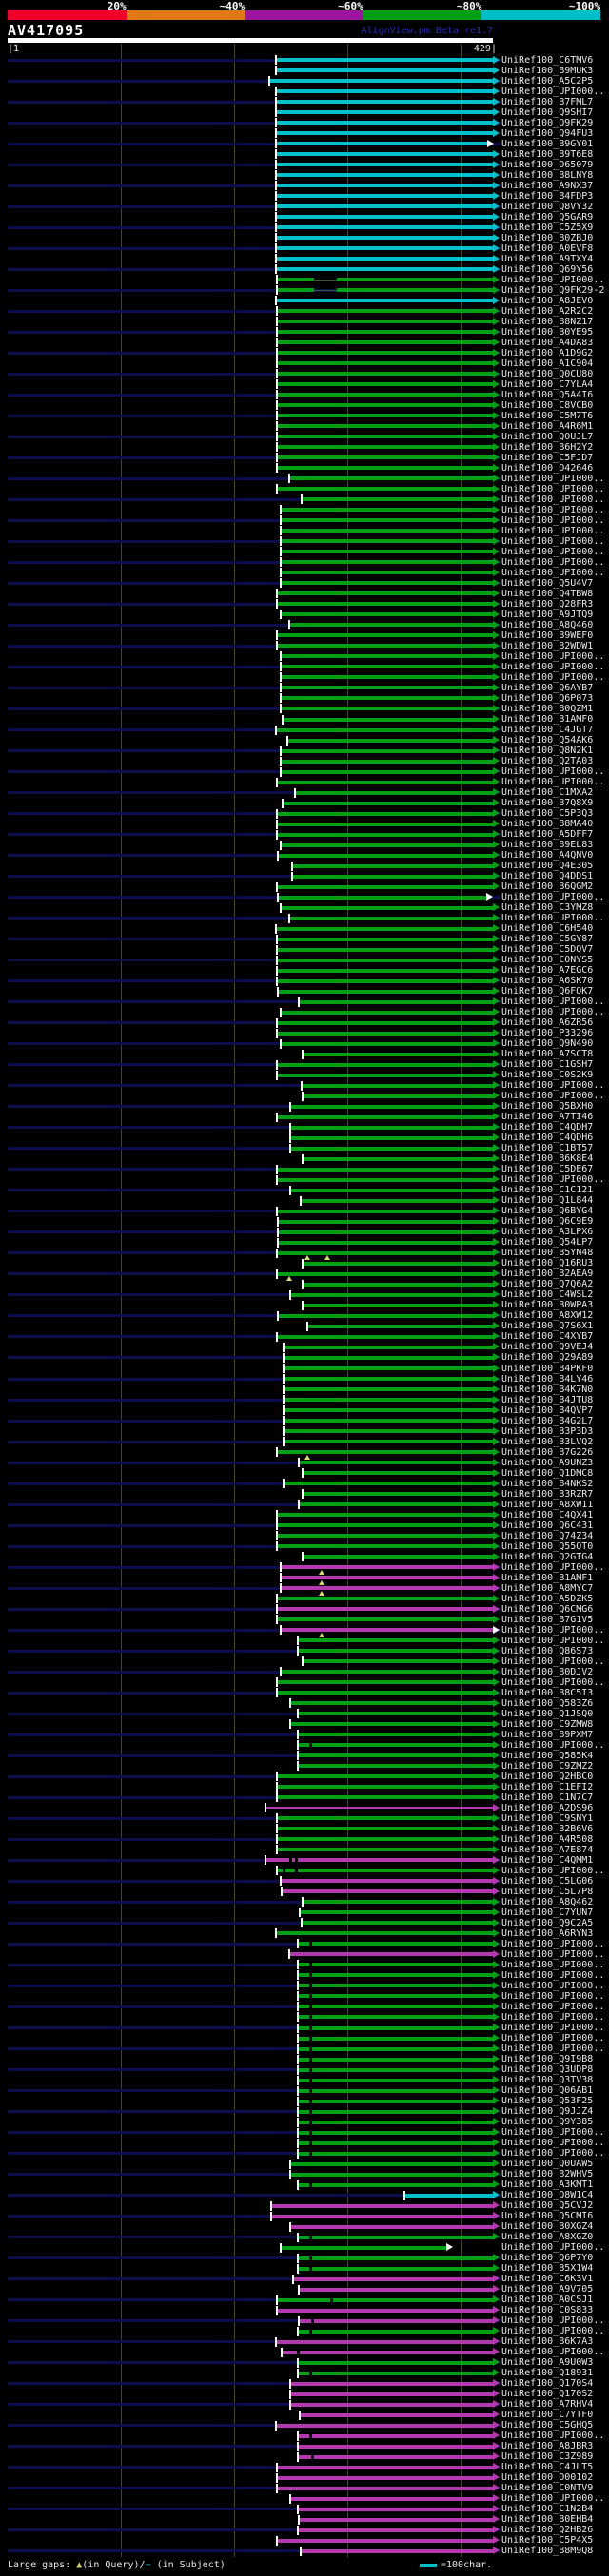 The height and width of the screenshot is (2576, 609). Describe the element at coordinates (304, 154) in the screenshot. I see `hit-row: UniRef100_B9T6E8` at that location.